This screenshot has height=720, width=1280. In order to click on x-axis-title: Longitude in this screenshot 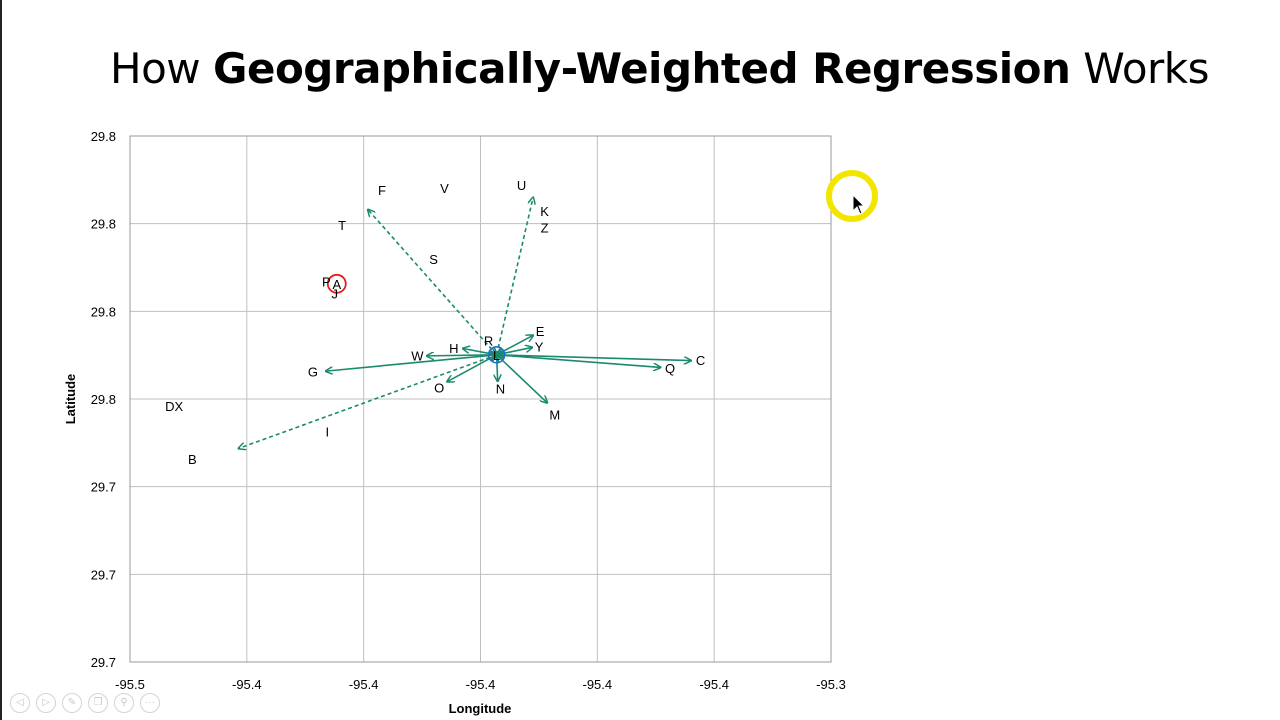, I will do `click(480, 708)`.